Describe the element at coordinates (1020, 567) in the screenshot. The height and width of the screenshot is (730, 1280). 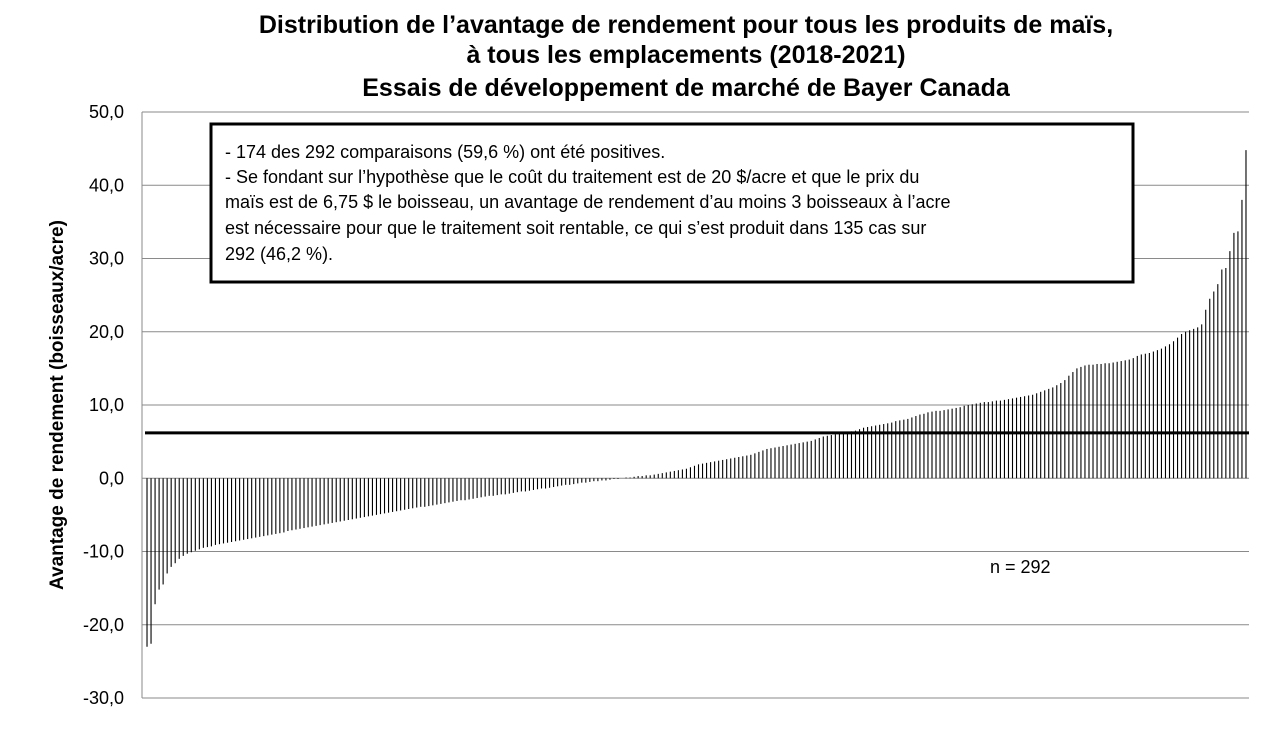
I see `sample-size-label: n = 292` at that location.